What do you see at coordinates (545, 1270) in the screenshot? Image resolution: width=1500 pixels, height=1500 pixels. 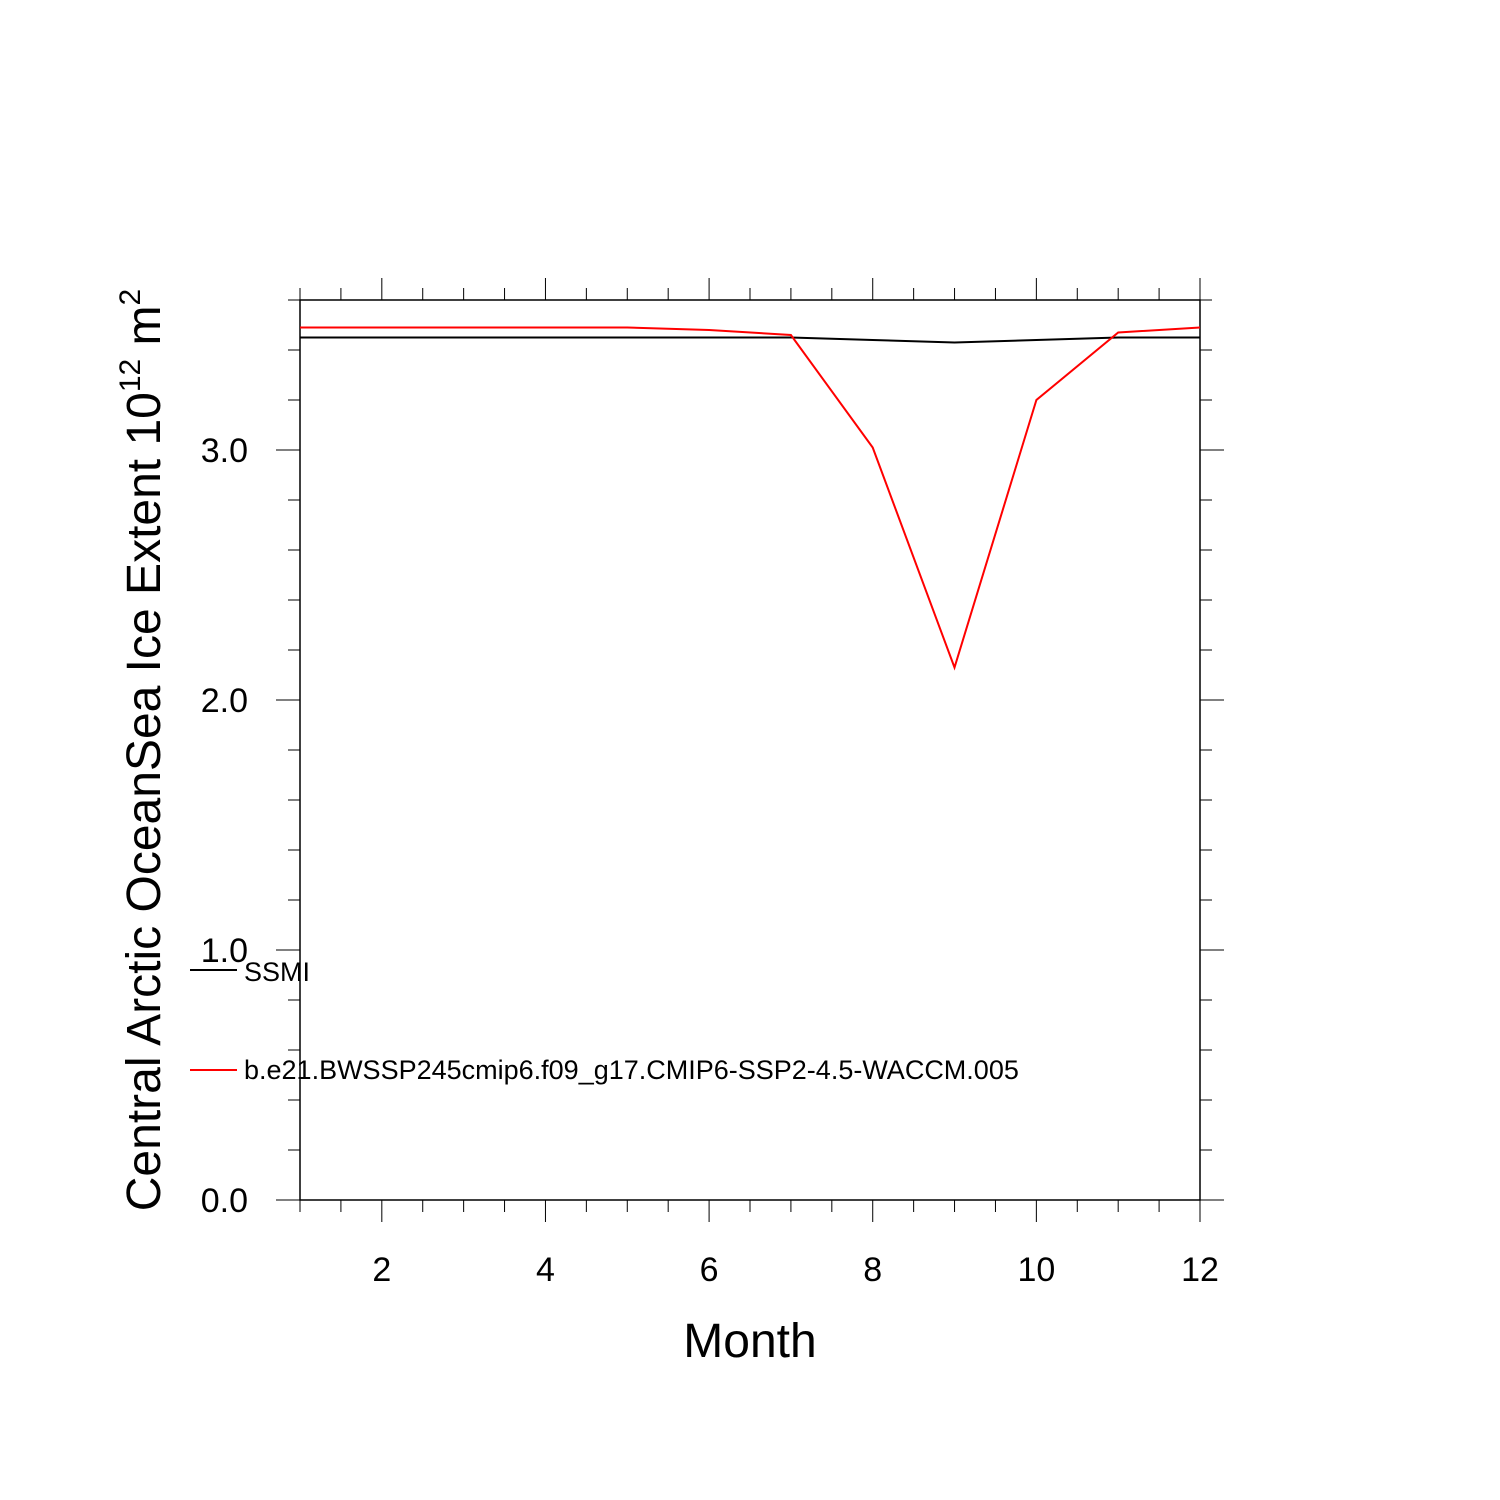 I see `x-tick-label: 4` at bounding box center [545, 1270].